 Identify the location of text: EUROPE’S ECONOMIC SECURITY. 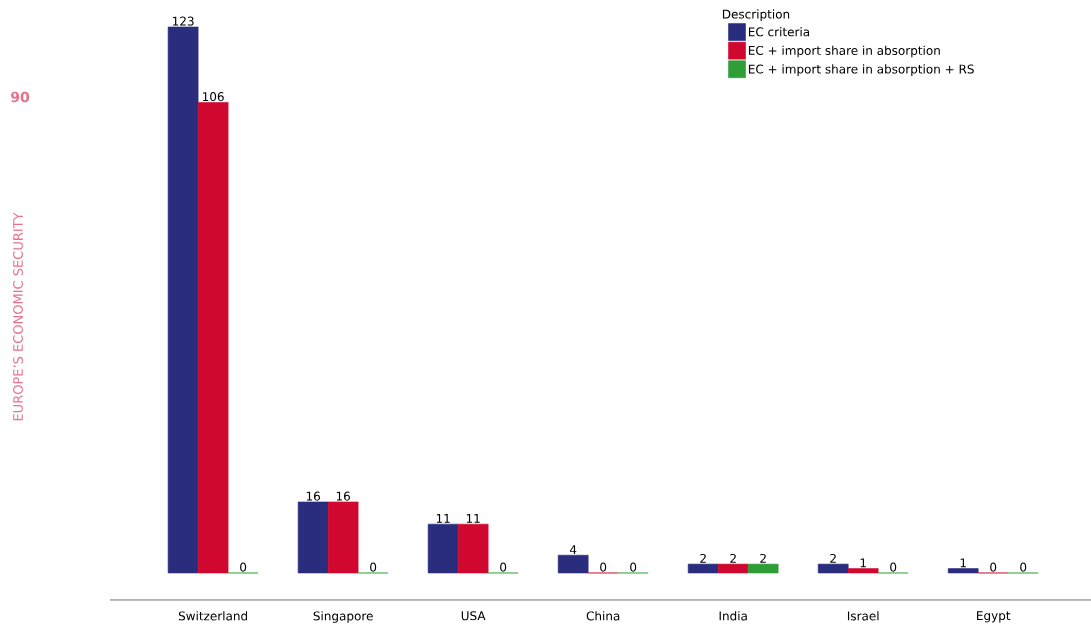
(18, 316).